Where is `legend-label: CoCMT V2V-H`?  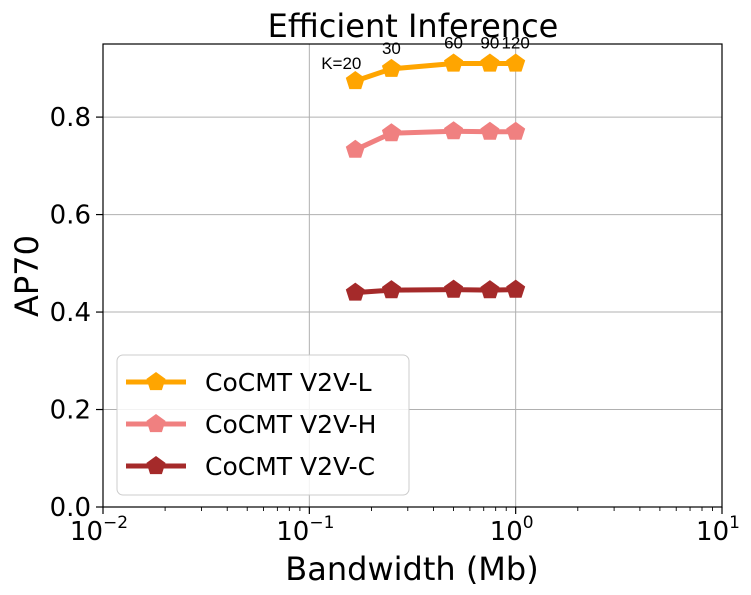 legend-label: CoCMT V2V-H is located at coordinates (290, 424).